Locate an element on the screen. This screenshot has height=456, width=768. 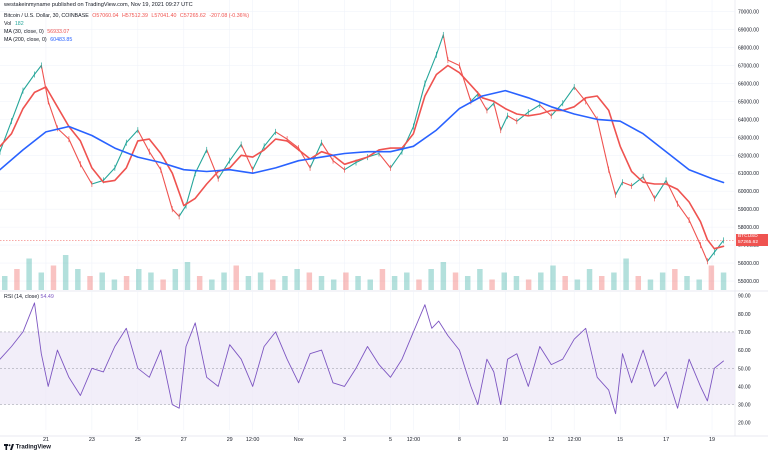
vol-value: 182 is located at coordinates (19, 24).